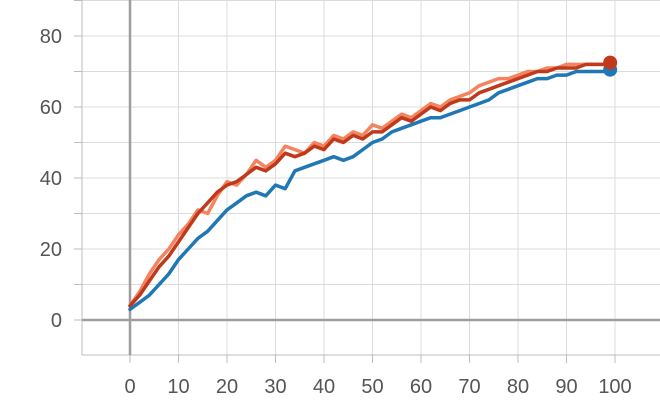 This screenshot has width=660, height=400. Describe the element at coordinates (227, 387) in the screenshot. I see `x-tick-label: 20` at that location.